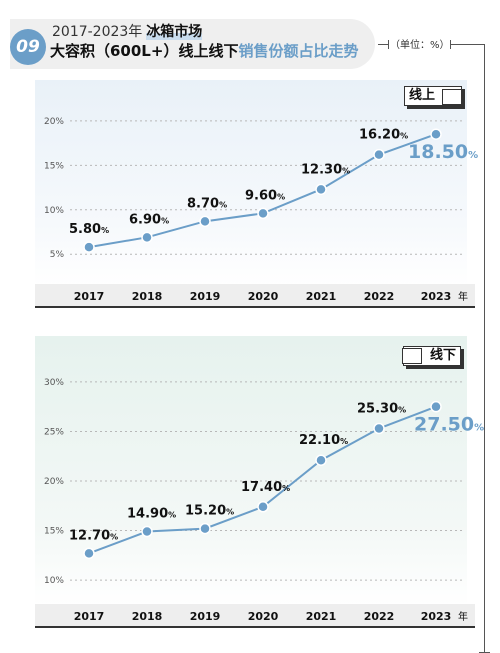 The width and height of the screenshot is (500, 653). What do you see at coordinates (28, 47) in the screenshot?
I see `section-number-badge: 09` at bounding box center [28, 47].